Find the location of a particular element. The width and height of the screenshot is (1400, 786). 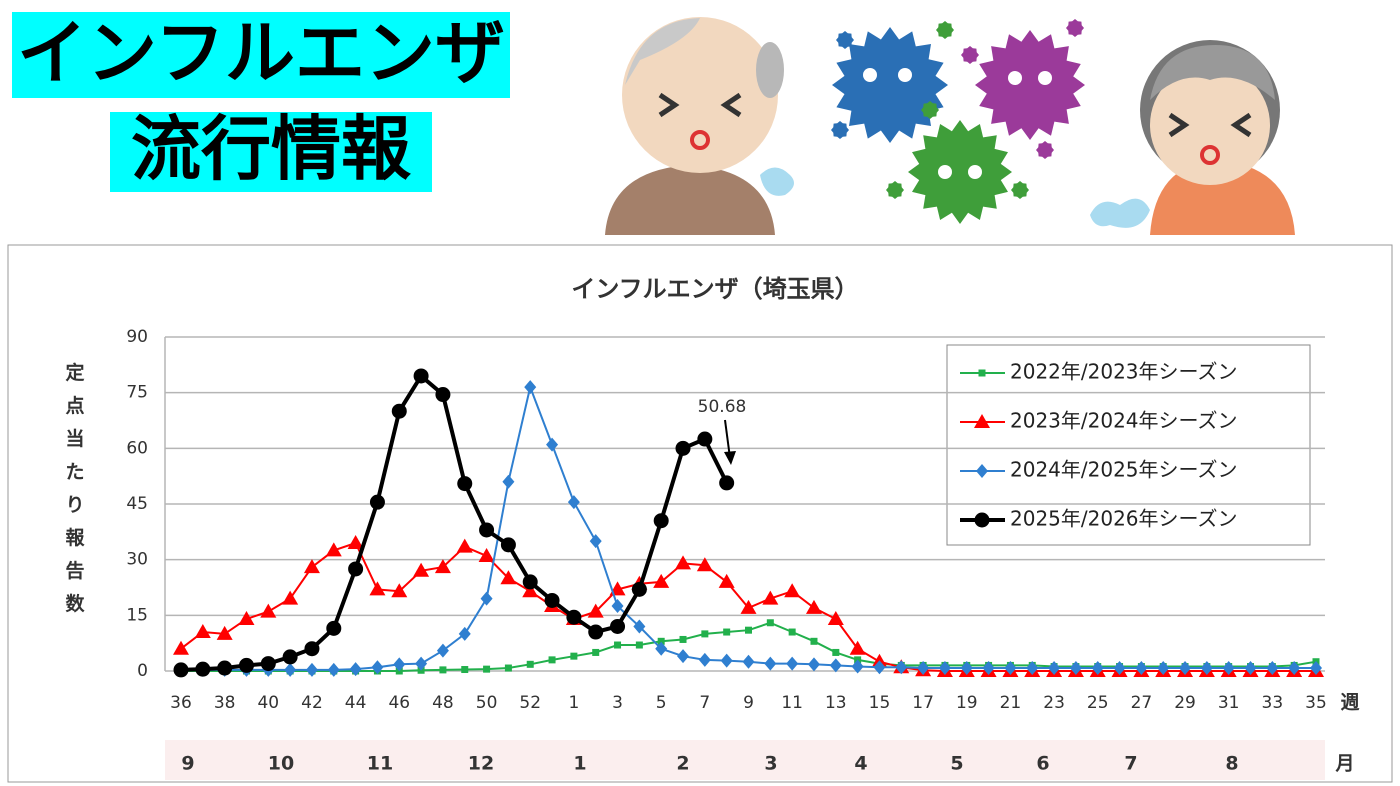

month-label: 3 is located at coordinates (770, 764).